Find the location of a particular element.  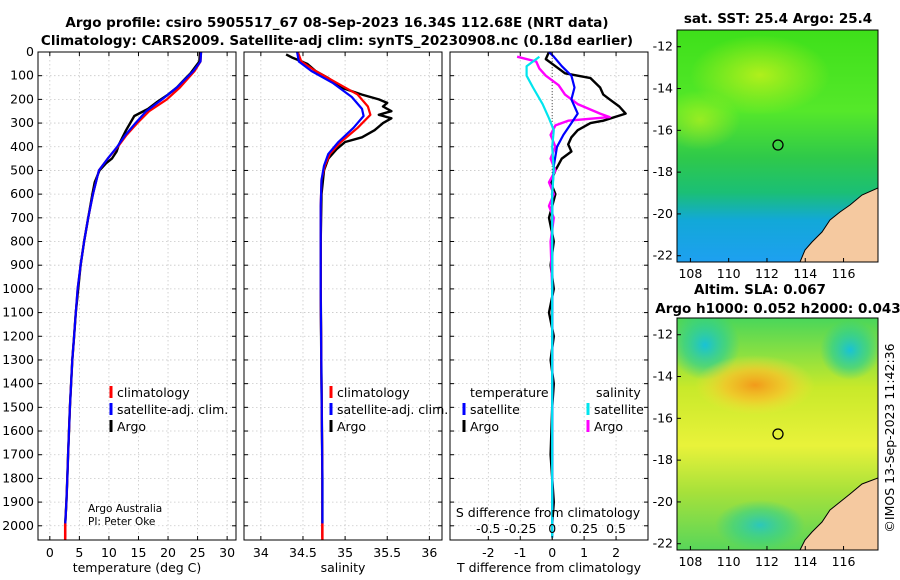

x-tick-label: 25 is located at coordinates (198, 552).